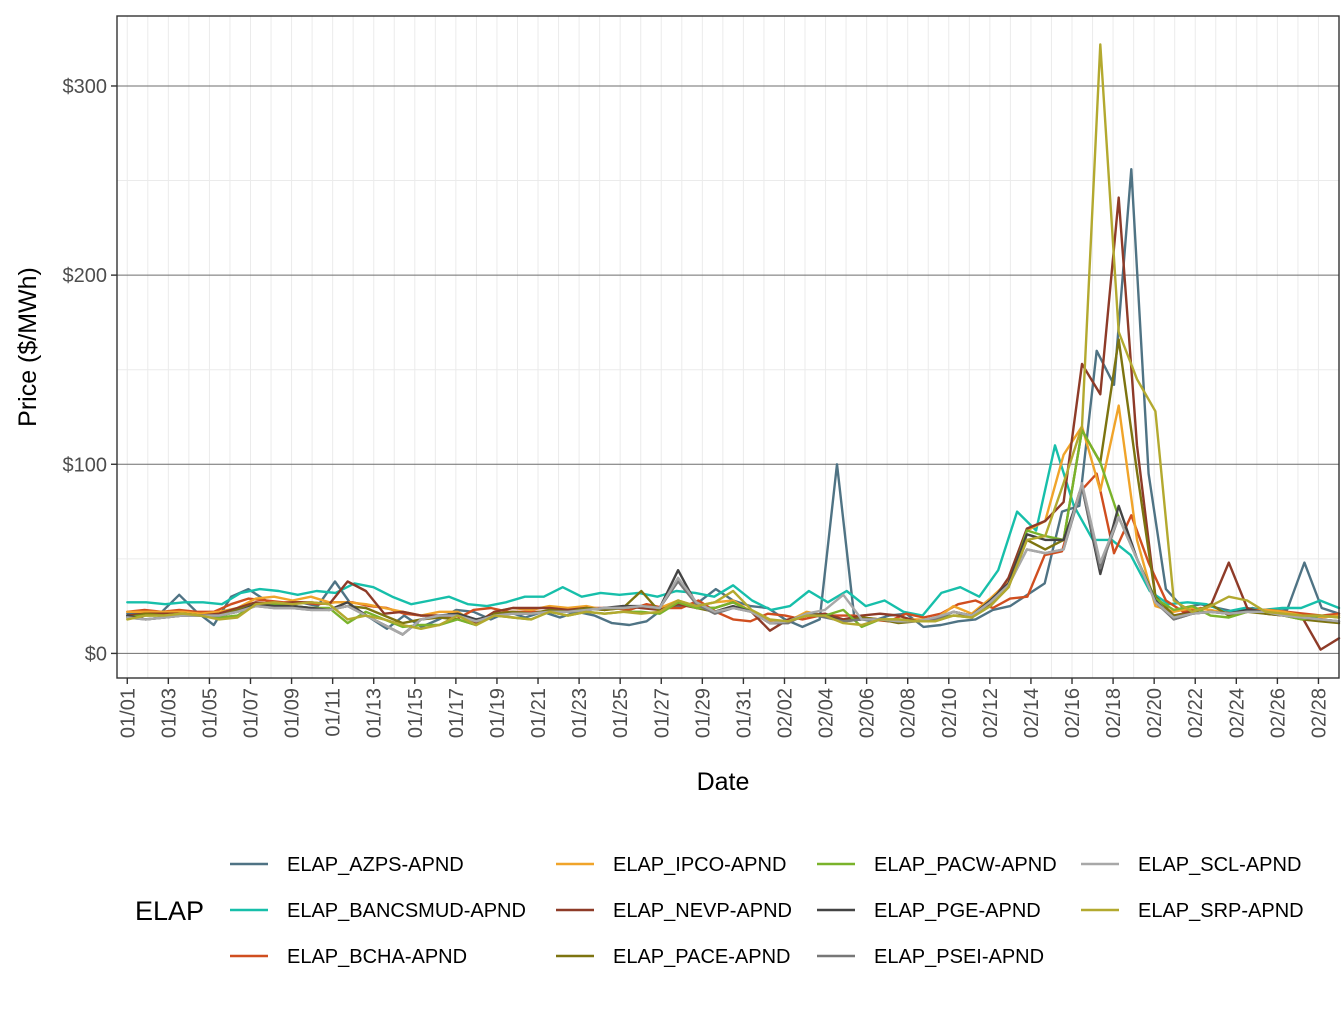 This screenshot has width=1344, height=1013. Describe the element at coordinates (1032, 713) in the screenshot. I see `x-tick-label: 02/14` at that location.